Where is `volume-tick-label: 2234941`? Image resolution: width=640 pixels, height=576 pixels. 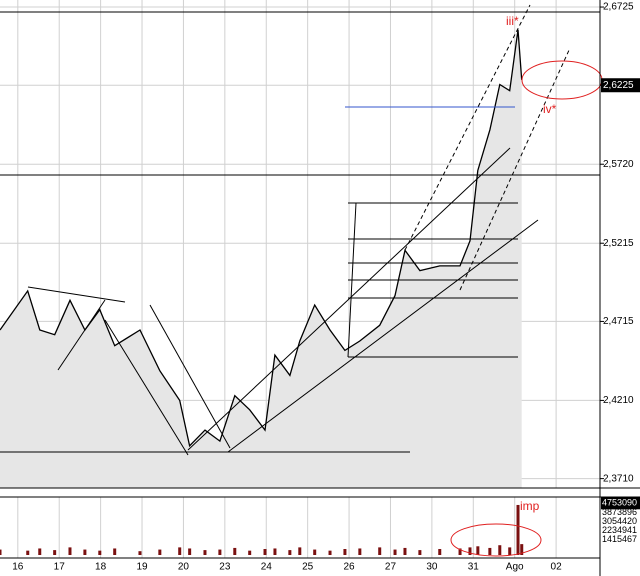
volume-tick-label: 2234941 is located at coordinates (619, 530).